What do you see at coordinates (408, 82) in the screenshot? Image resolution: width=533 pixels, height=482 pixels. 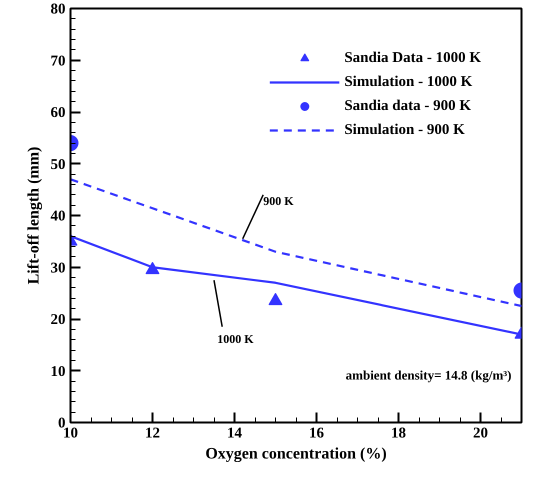 I see `legend-label: Simulation - 1000 K` at bounding box center [408, 82].